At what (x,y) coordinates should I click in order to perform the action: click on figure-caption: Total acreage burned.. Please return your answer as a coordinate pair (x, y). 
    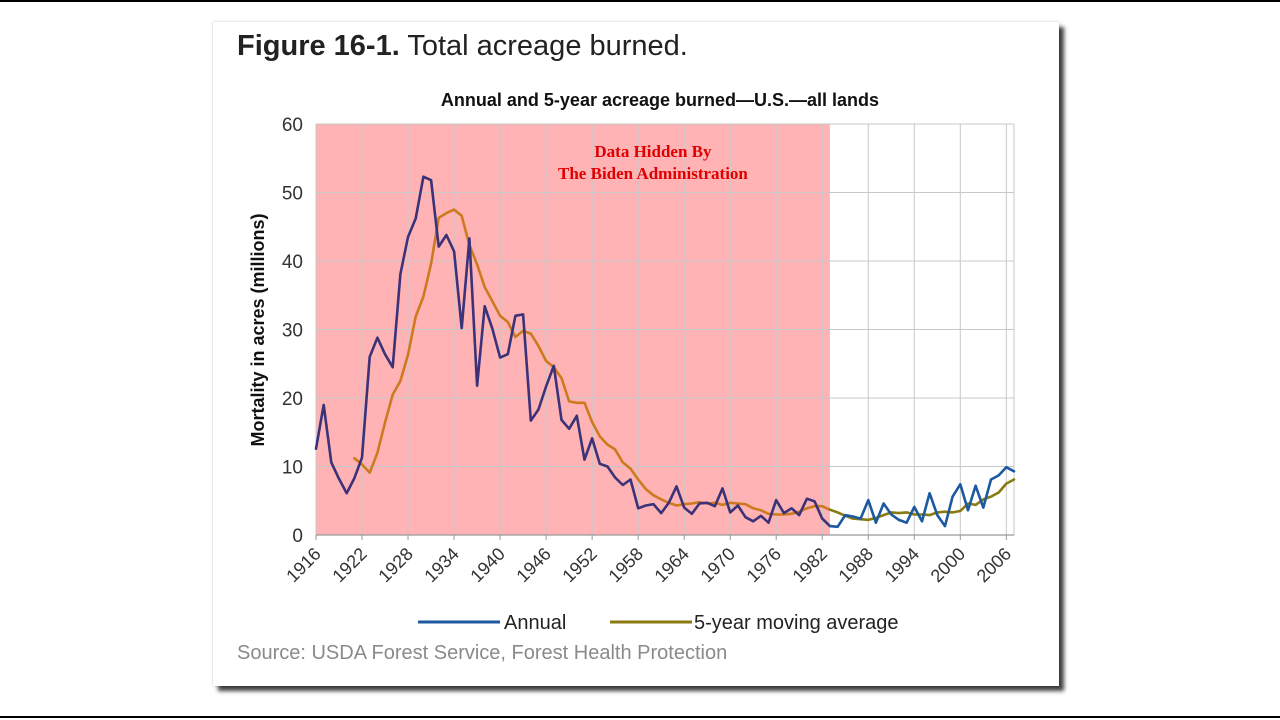
    Looking at the image, I should click on (547, 46).